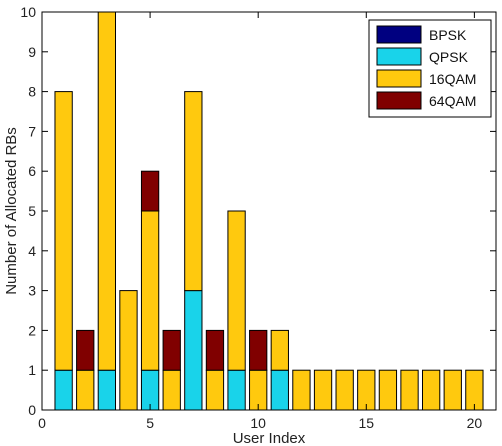 The width and height of the screenshot is (502, 446). What do you see at coordinates (32, 330) in the screenshot?
I see `y-tick-label: 2` at bounding box center [32, 330].